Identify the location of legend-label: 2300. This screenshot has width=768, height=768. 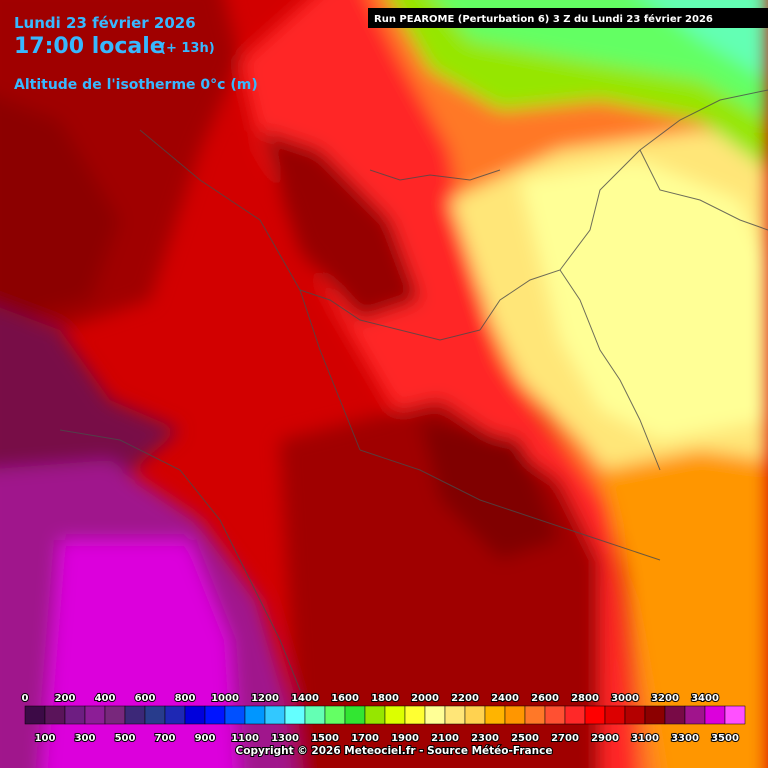
(485, 738).